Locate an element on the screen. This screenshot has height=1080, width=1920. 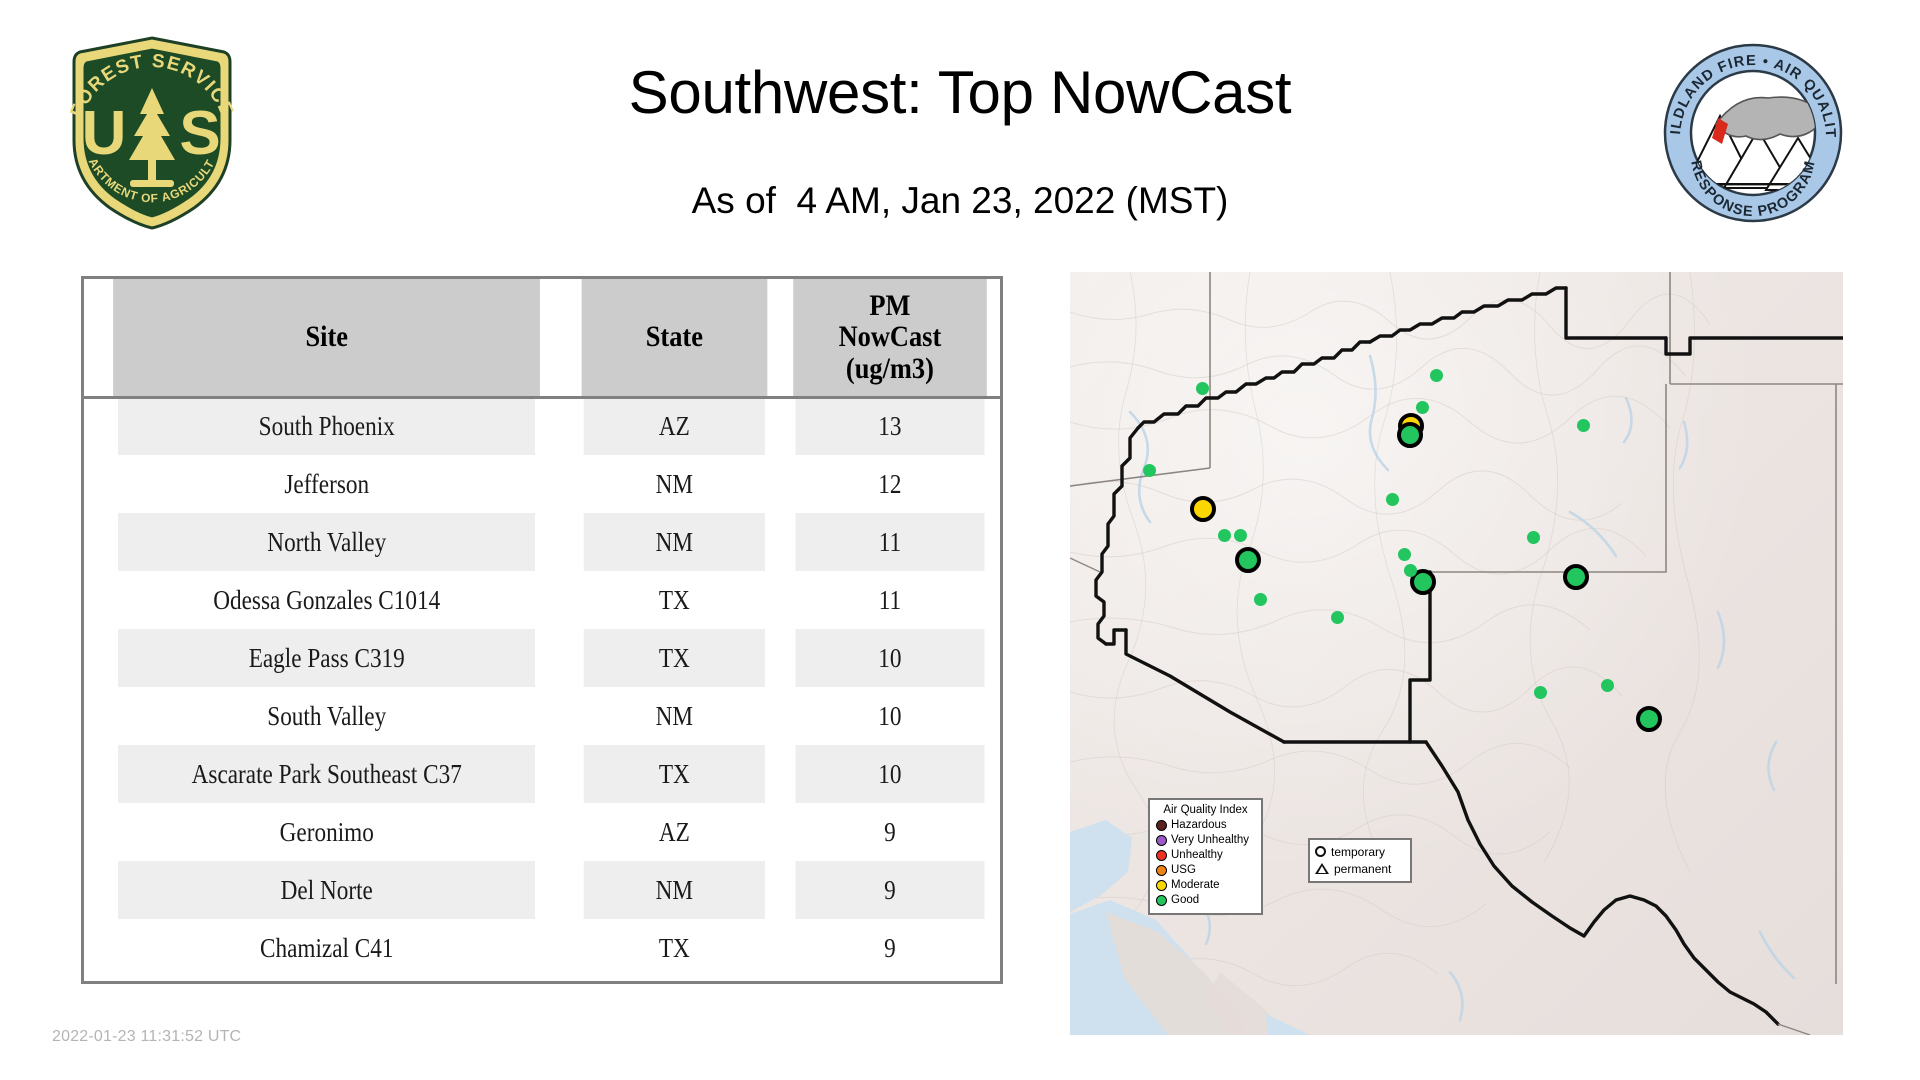
marker-site-c is located at coordinates (1422, 407).